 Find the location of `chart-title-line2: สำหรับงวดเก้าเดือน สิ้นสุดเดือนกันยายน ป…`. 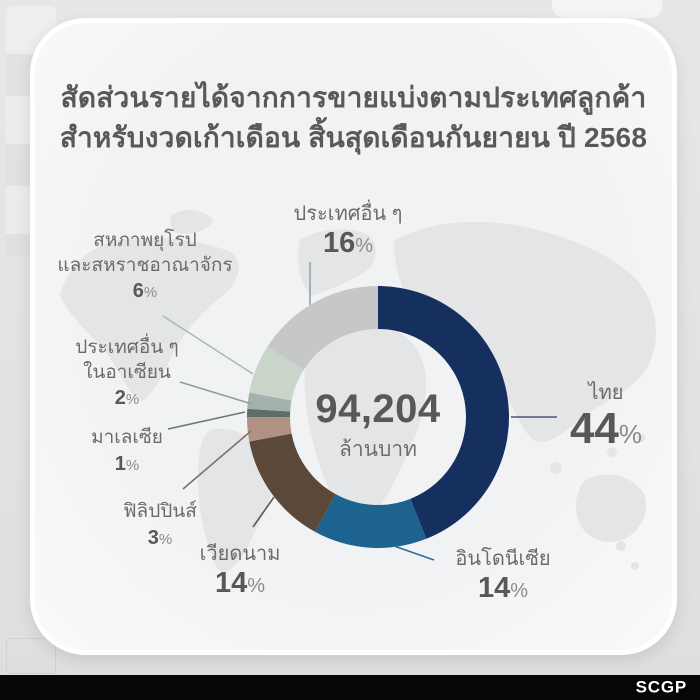

chart-title-line2: สำหรับงวดเก้าเดือน สิ้นสุดเดือนกันยายน ป… is located at coordinates (353, 138).